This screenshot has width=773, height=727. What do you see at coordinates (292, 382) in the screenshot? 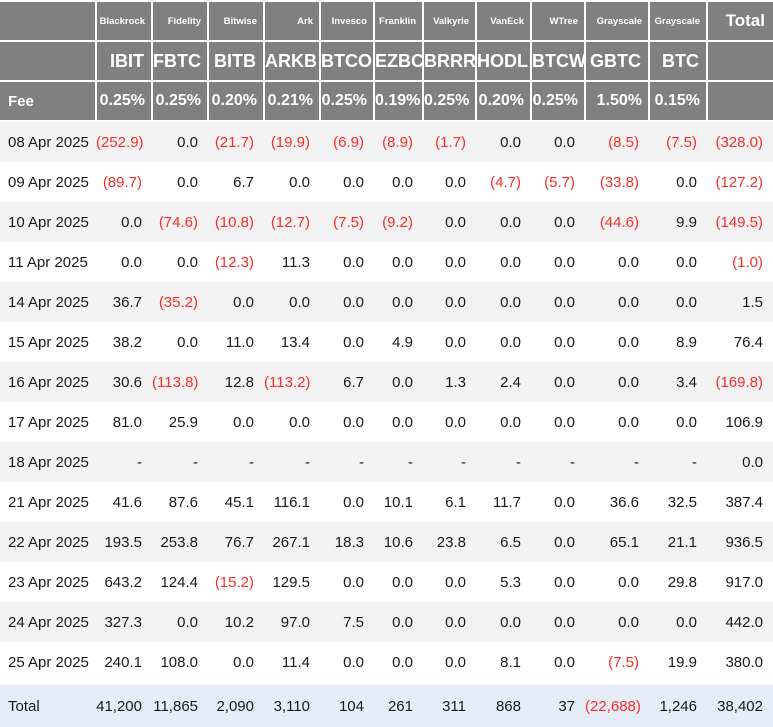
I see `flow-cell: (113.2)` at bounding box center [292, 382].